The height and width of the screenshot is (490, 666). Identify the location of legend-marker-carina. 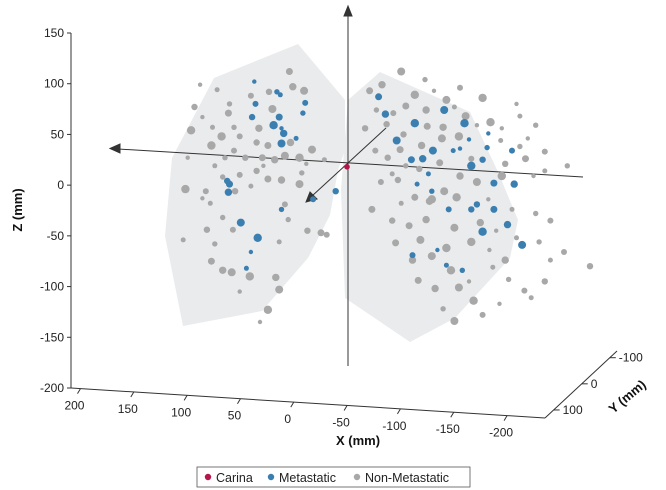
(208, 477).